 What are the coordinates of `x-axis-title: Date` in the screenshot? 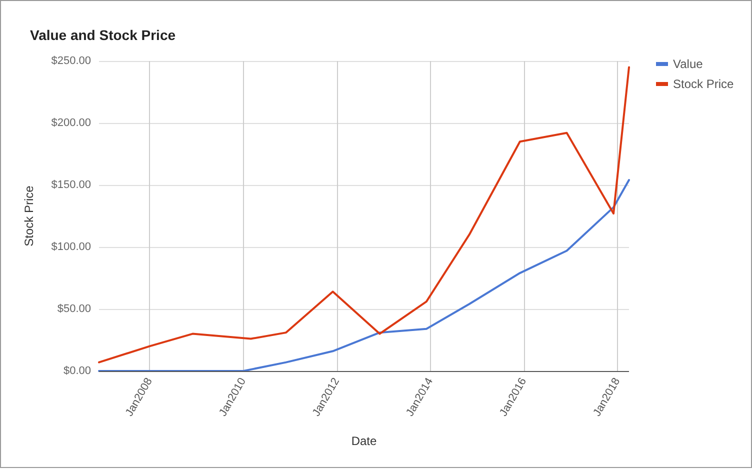 It's located at (364, 441).